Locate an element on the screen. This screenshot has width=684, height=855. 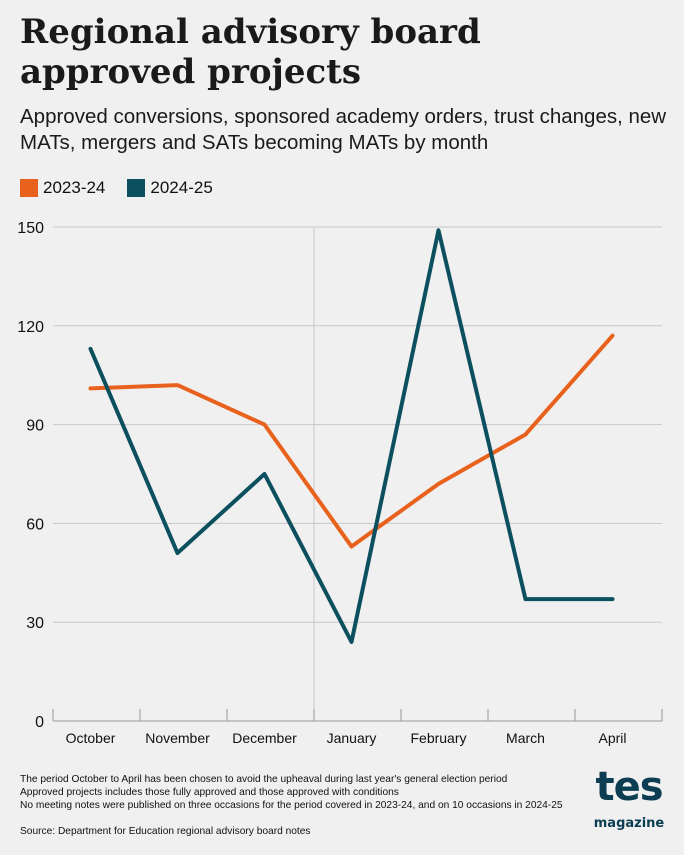
y-tick-label-0: 0 is located at coordinates (39, 722).